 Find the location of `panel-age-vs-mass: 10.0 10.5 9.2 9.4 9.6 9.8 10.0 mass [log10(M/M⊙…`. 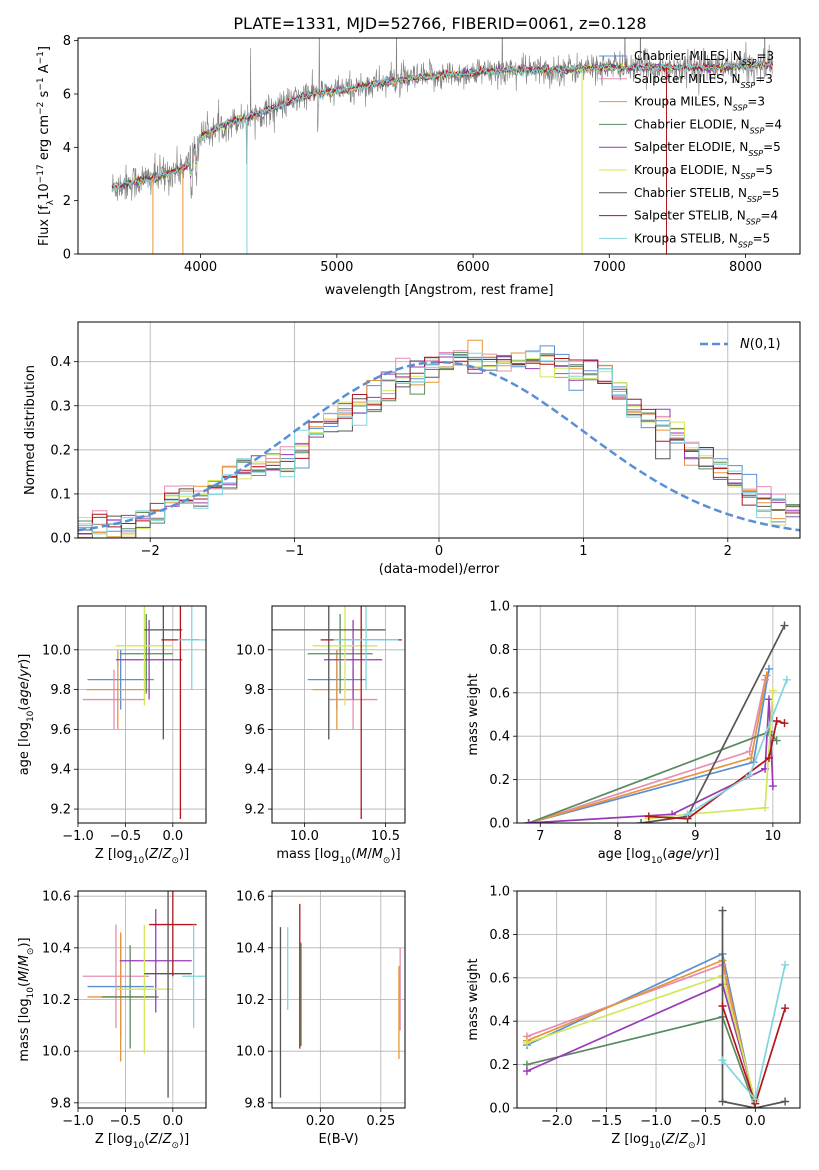

panel-age-vs-mass: 10.0 10.5 9.2 9.4 9.6 9.8 10.0 mass [log10(M/M⊙… is located at coordinates (321, 735).